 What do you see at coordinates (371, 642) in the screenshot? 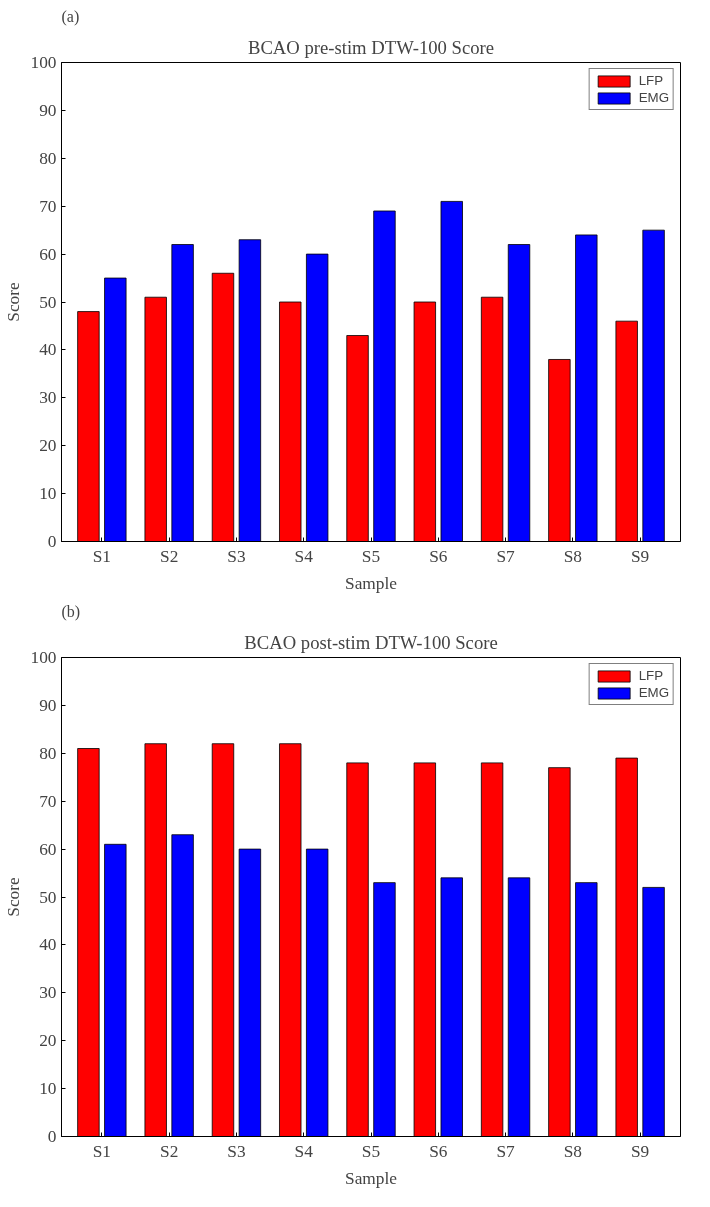
I see `chart-title: BCAO post-stim DTW-100 Score` at bounding box center [371, 642].